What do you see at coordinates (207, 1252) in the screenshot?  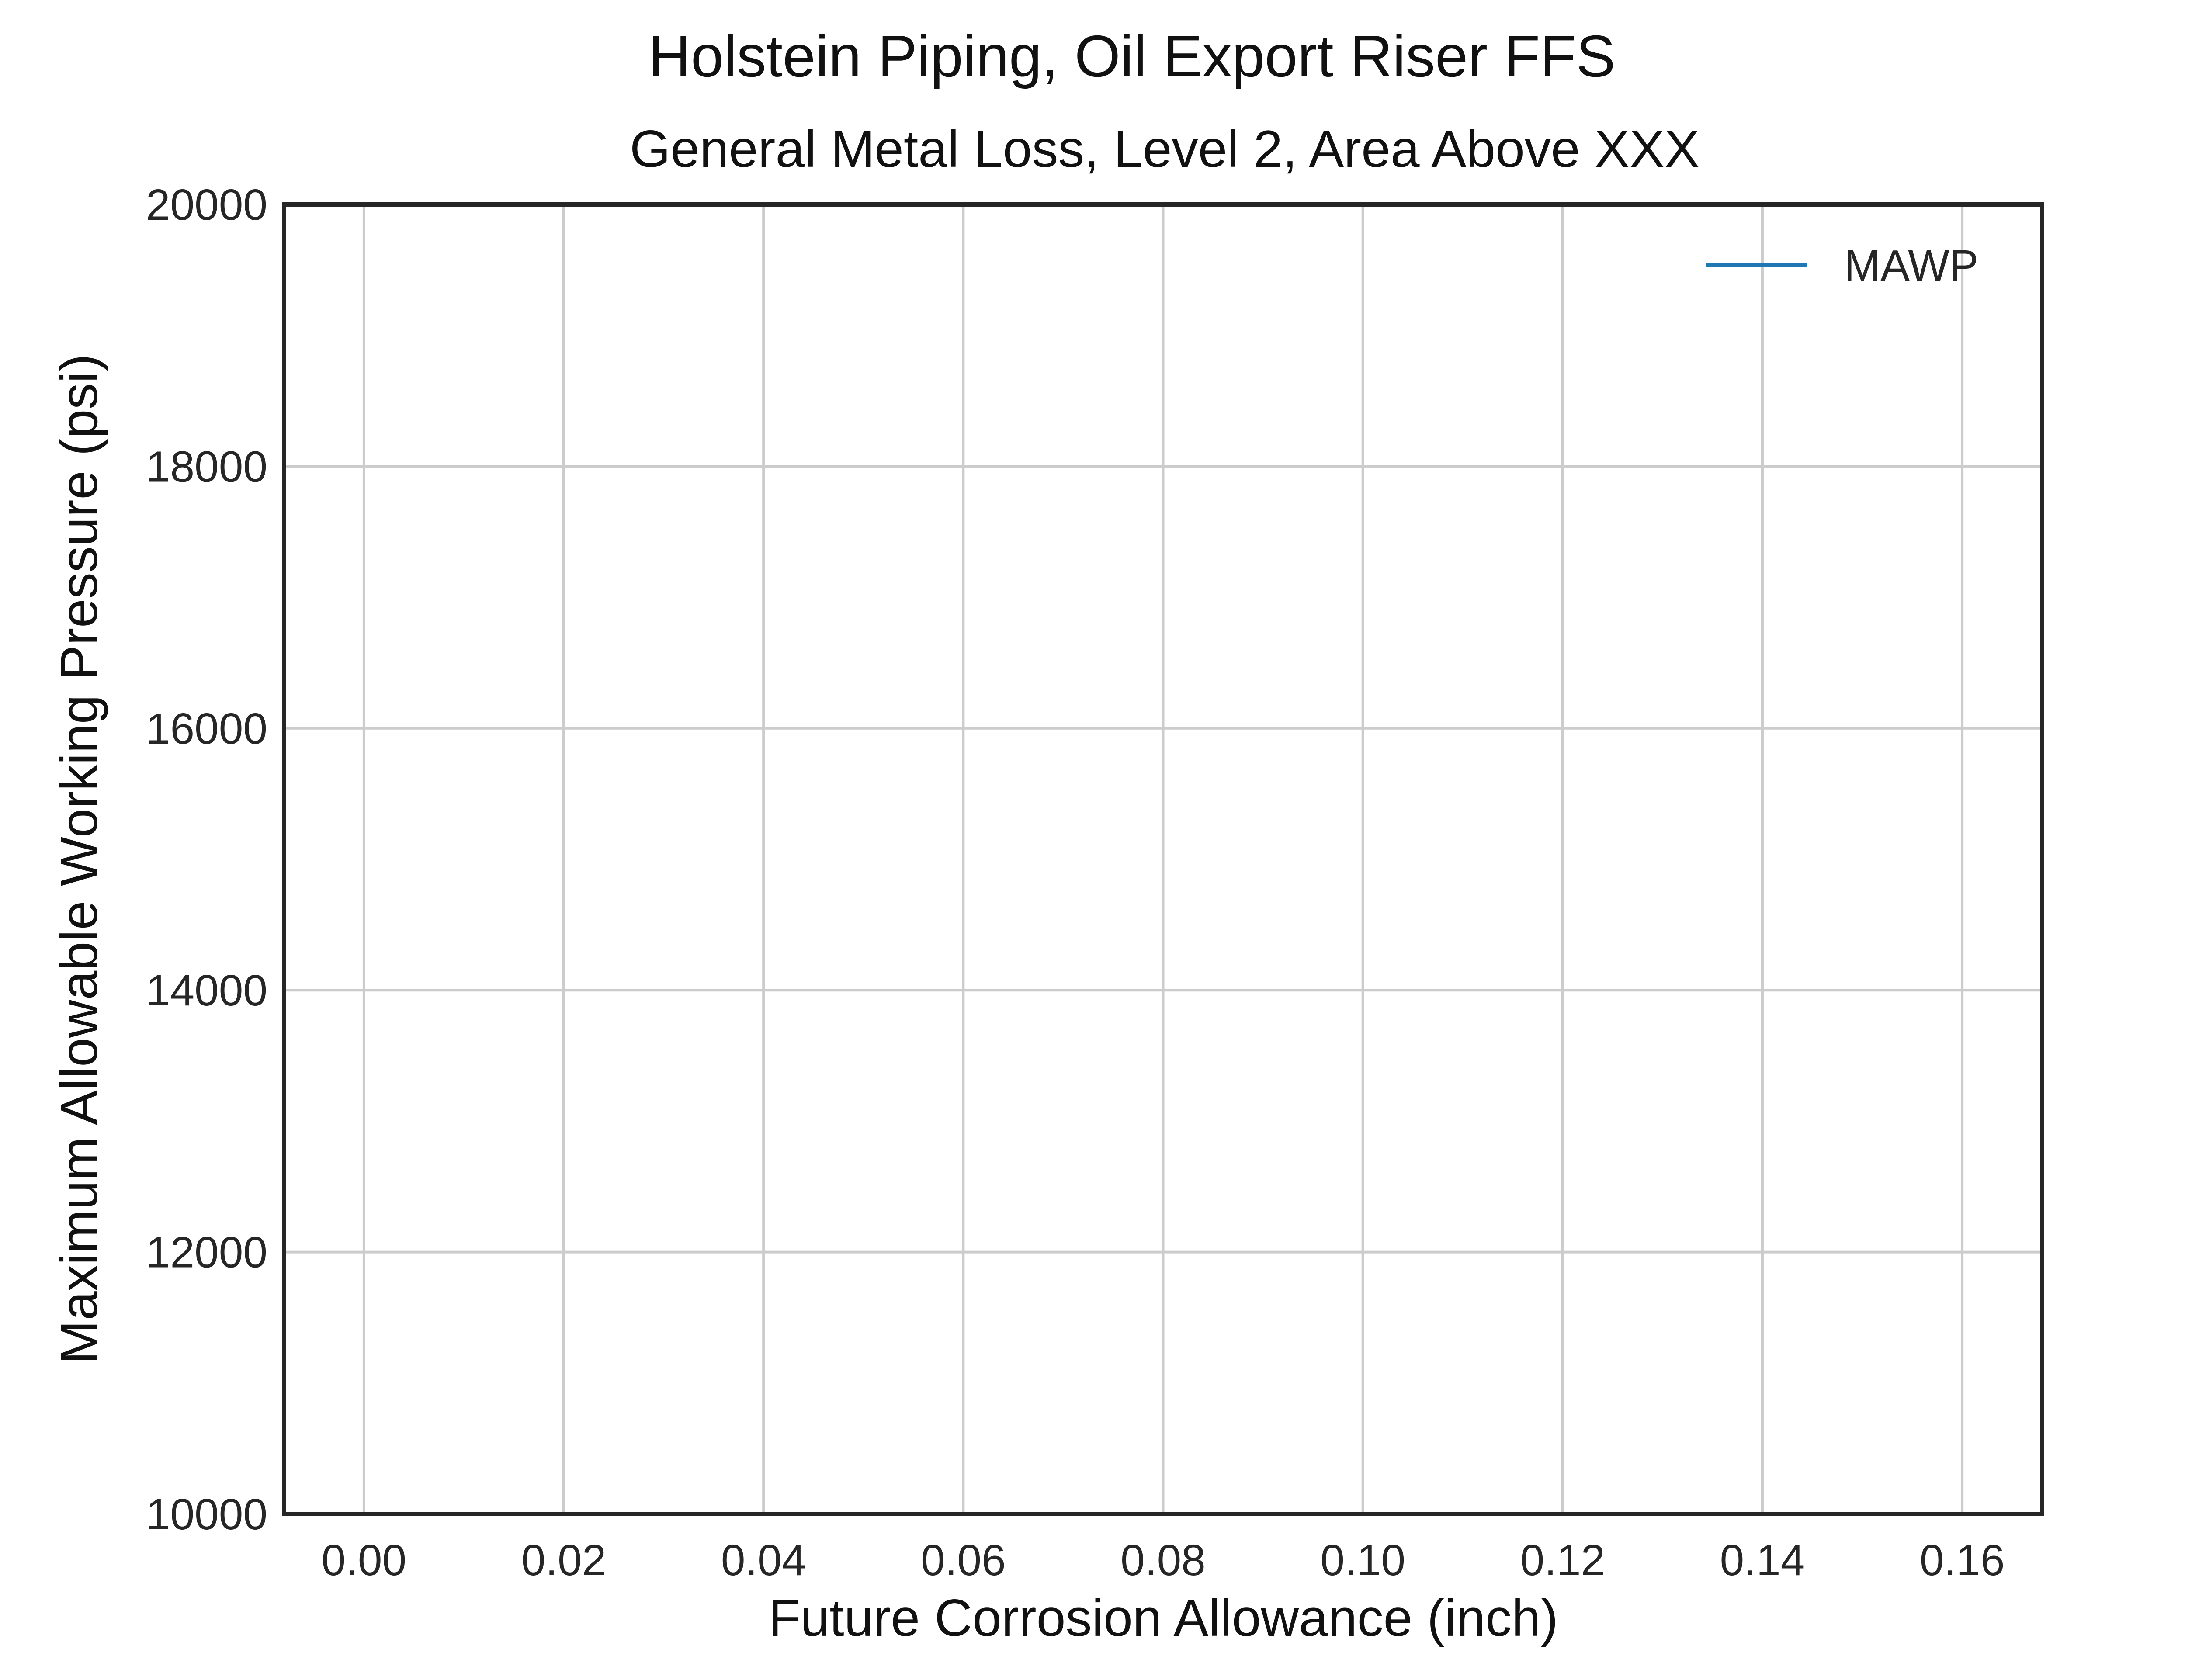 I see `y-tick-label: 12000` at bounding box center [207, 1252].